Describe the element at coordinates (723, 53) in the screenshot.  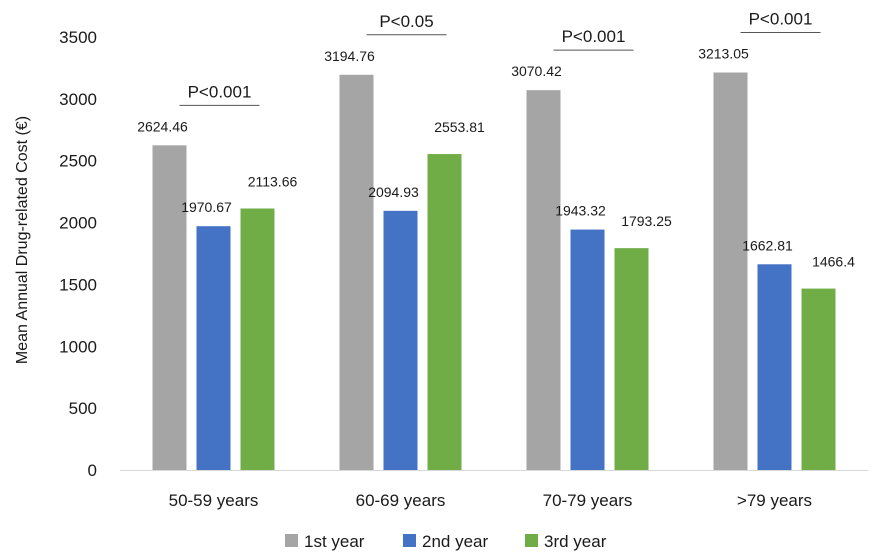
I see `data-label: 3213.05` at that location.